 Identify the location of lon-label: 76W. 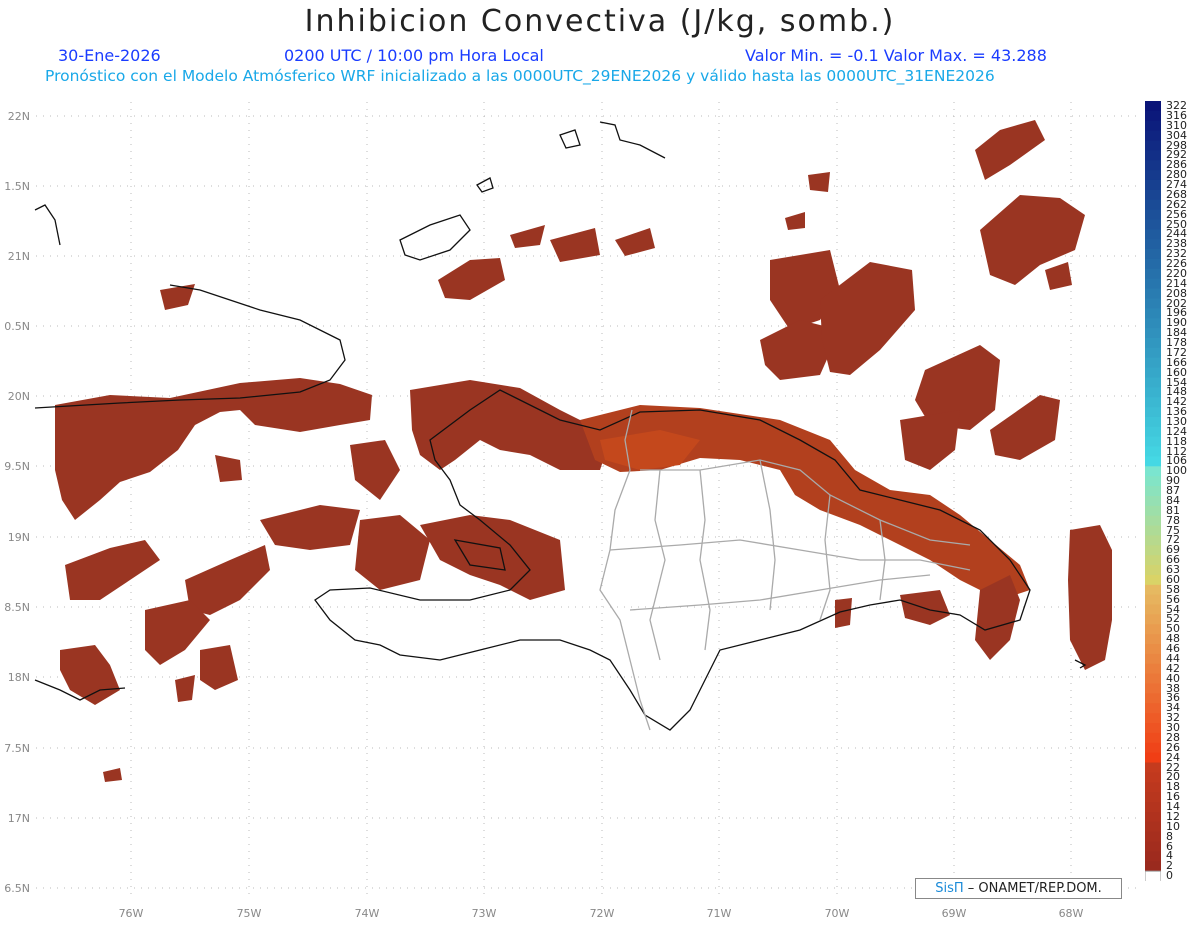
(131, 913).